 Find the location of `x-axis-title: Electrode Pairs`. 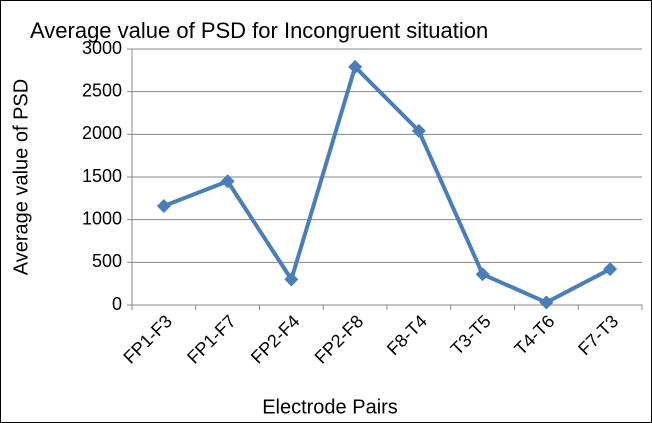

x-axis-title: Electrode Pairs is located at coordinates (330, 407).